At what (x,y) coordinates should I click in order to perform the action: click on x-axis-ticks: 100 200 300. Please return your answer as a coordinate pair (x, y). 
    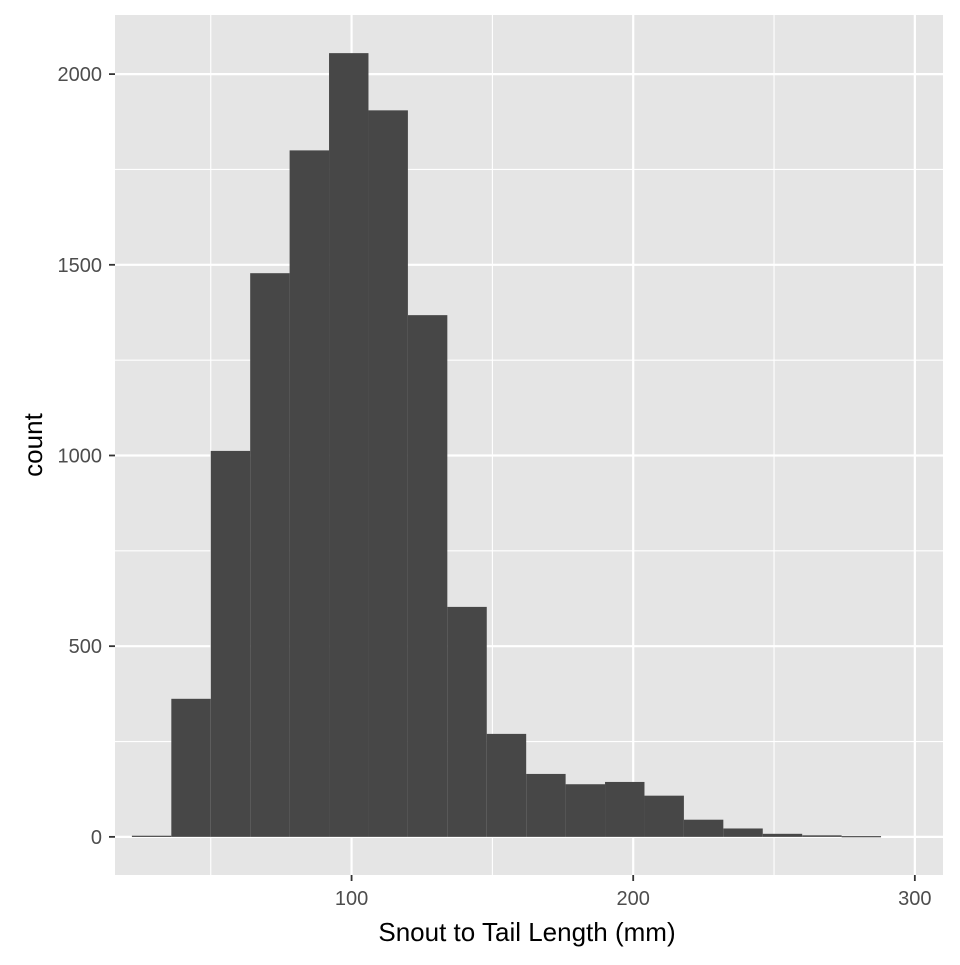
    Looking at the image, I should click on (633, 892).